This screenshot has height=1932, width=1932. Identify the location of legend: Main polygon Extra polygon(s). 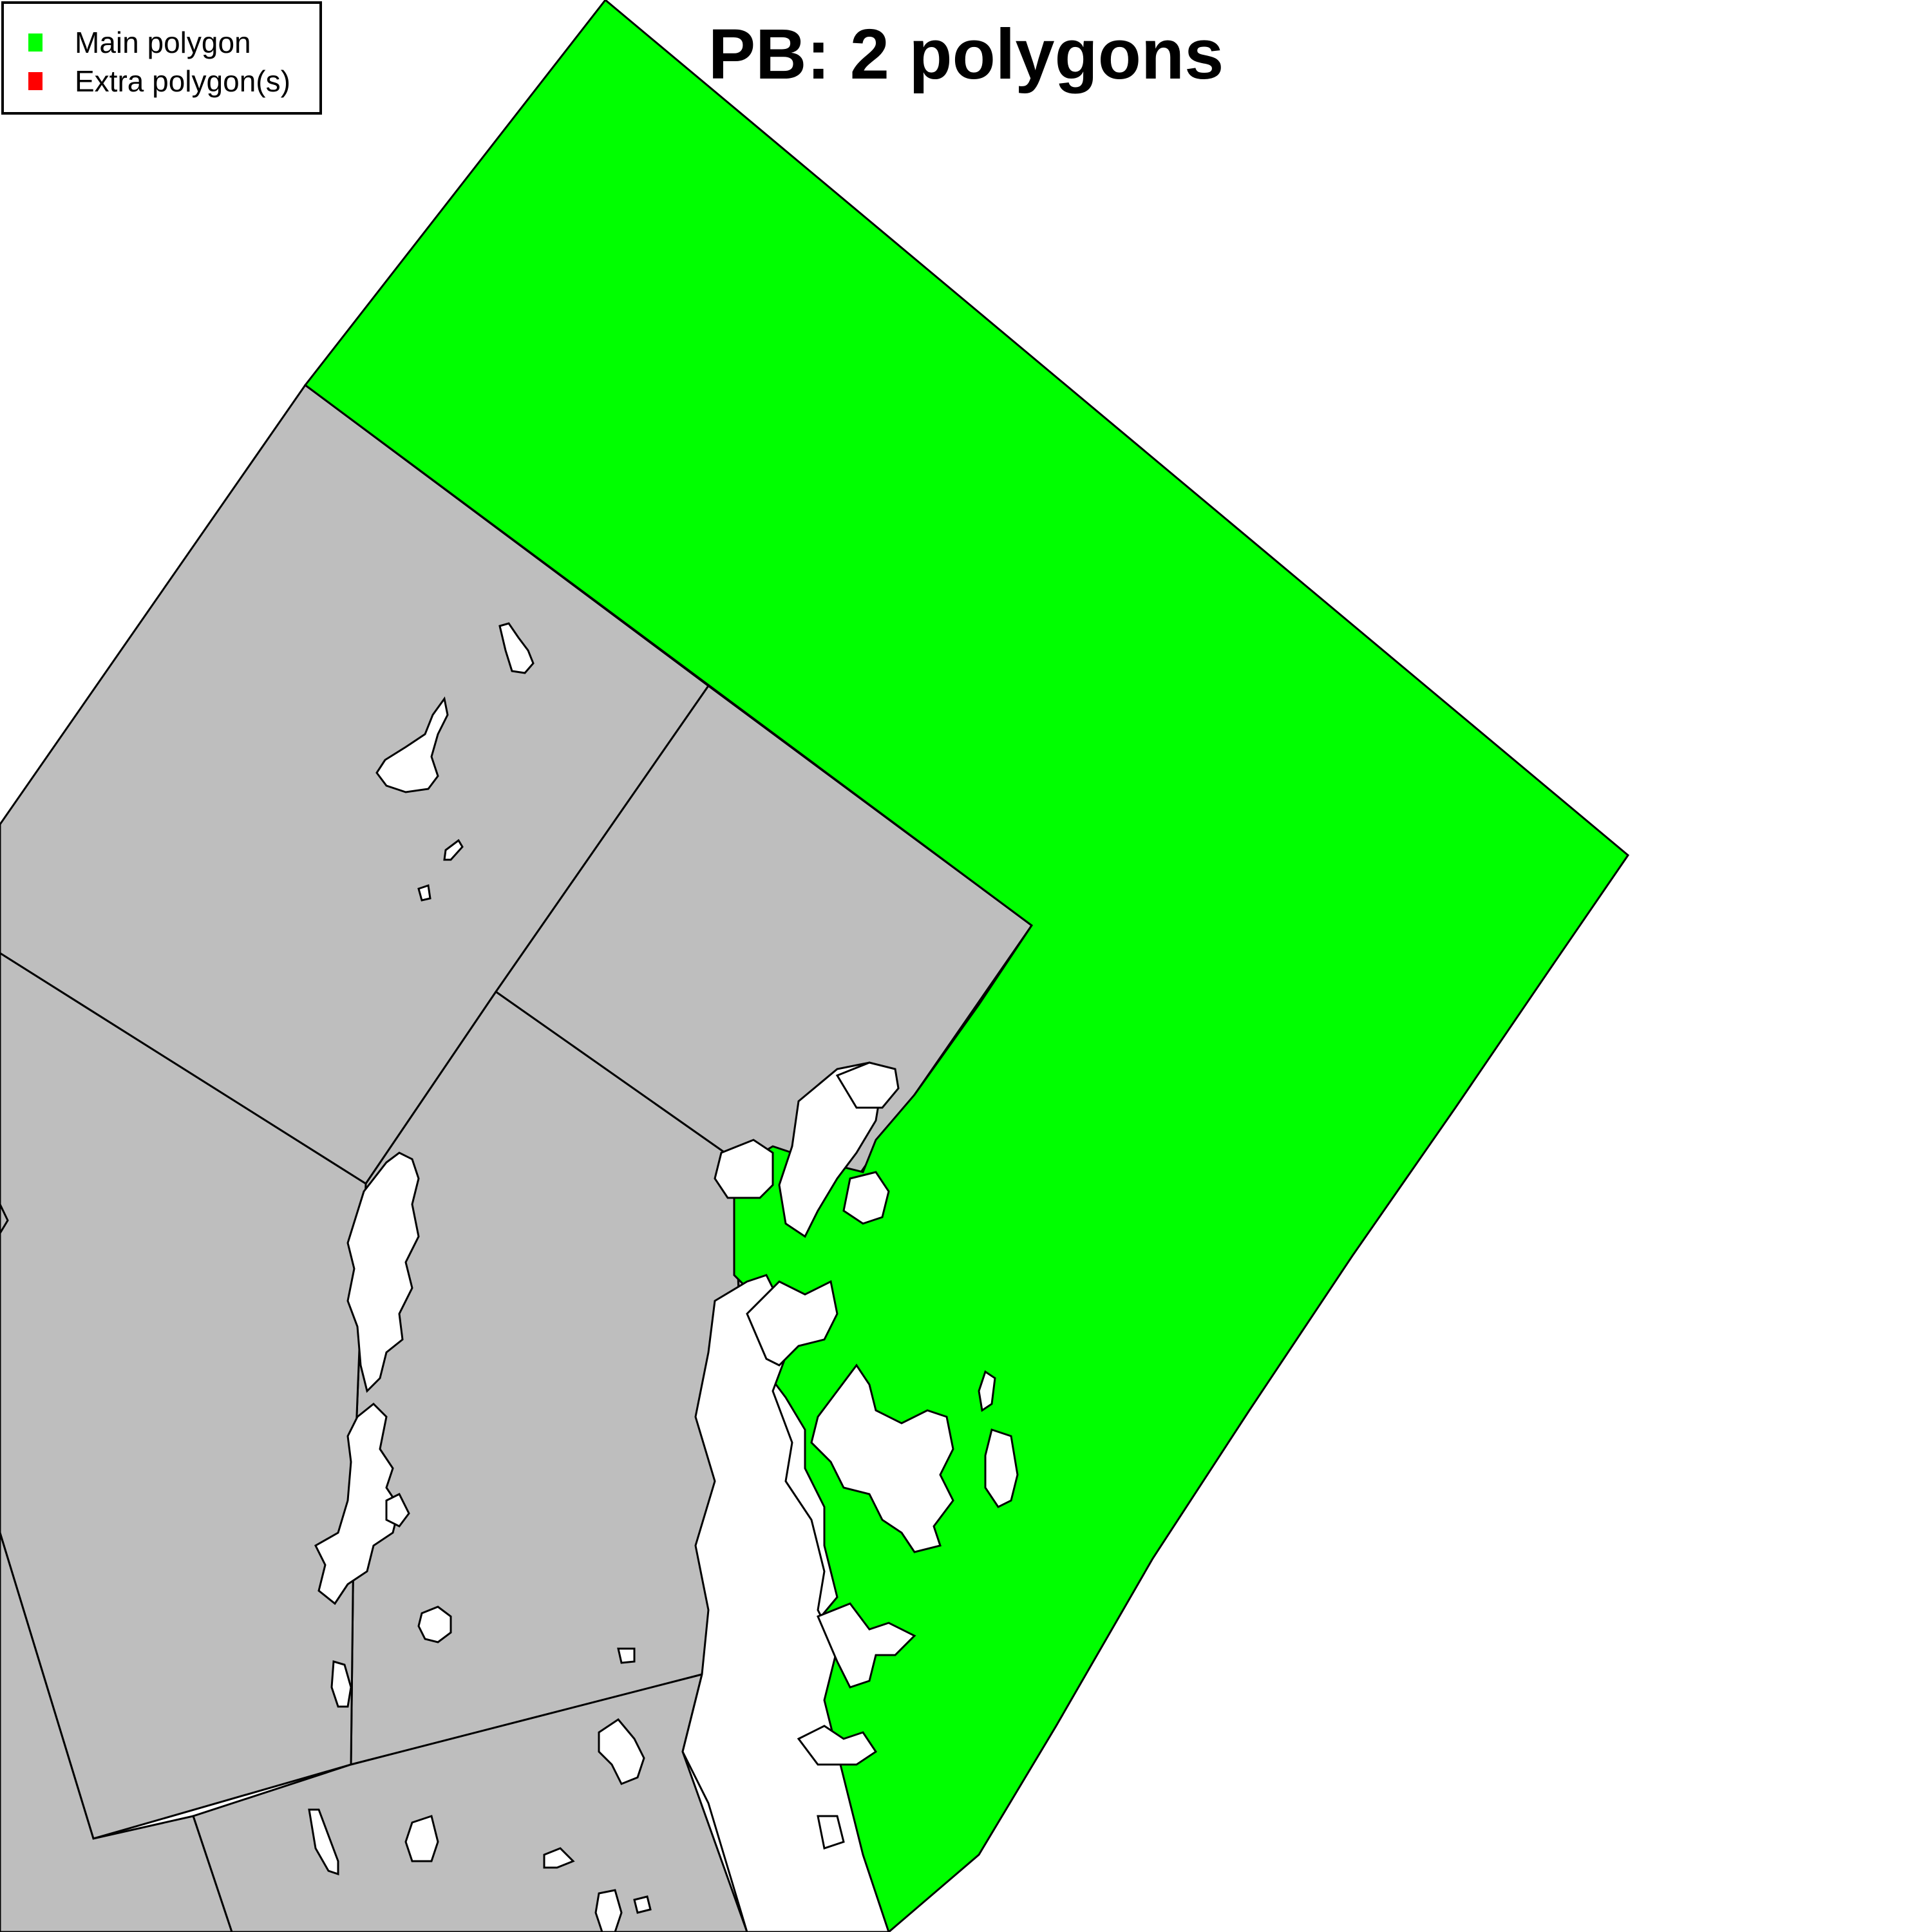
(161, 58).